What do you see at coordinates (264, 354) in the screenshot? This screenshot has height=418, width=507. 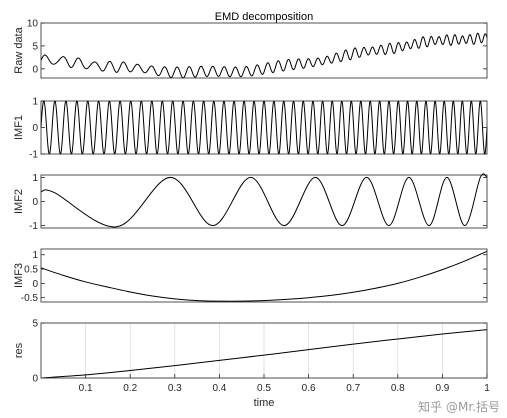 I see `res-series-line` at bounding box center [264, 354].